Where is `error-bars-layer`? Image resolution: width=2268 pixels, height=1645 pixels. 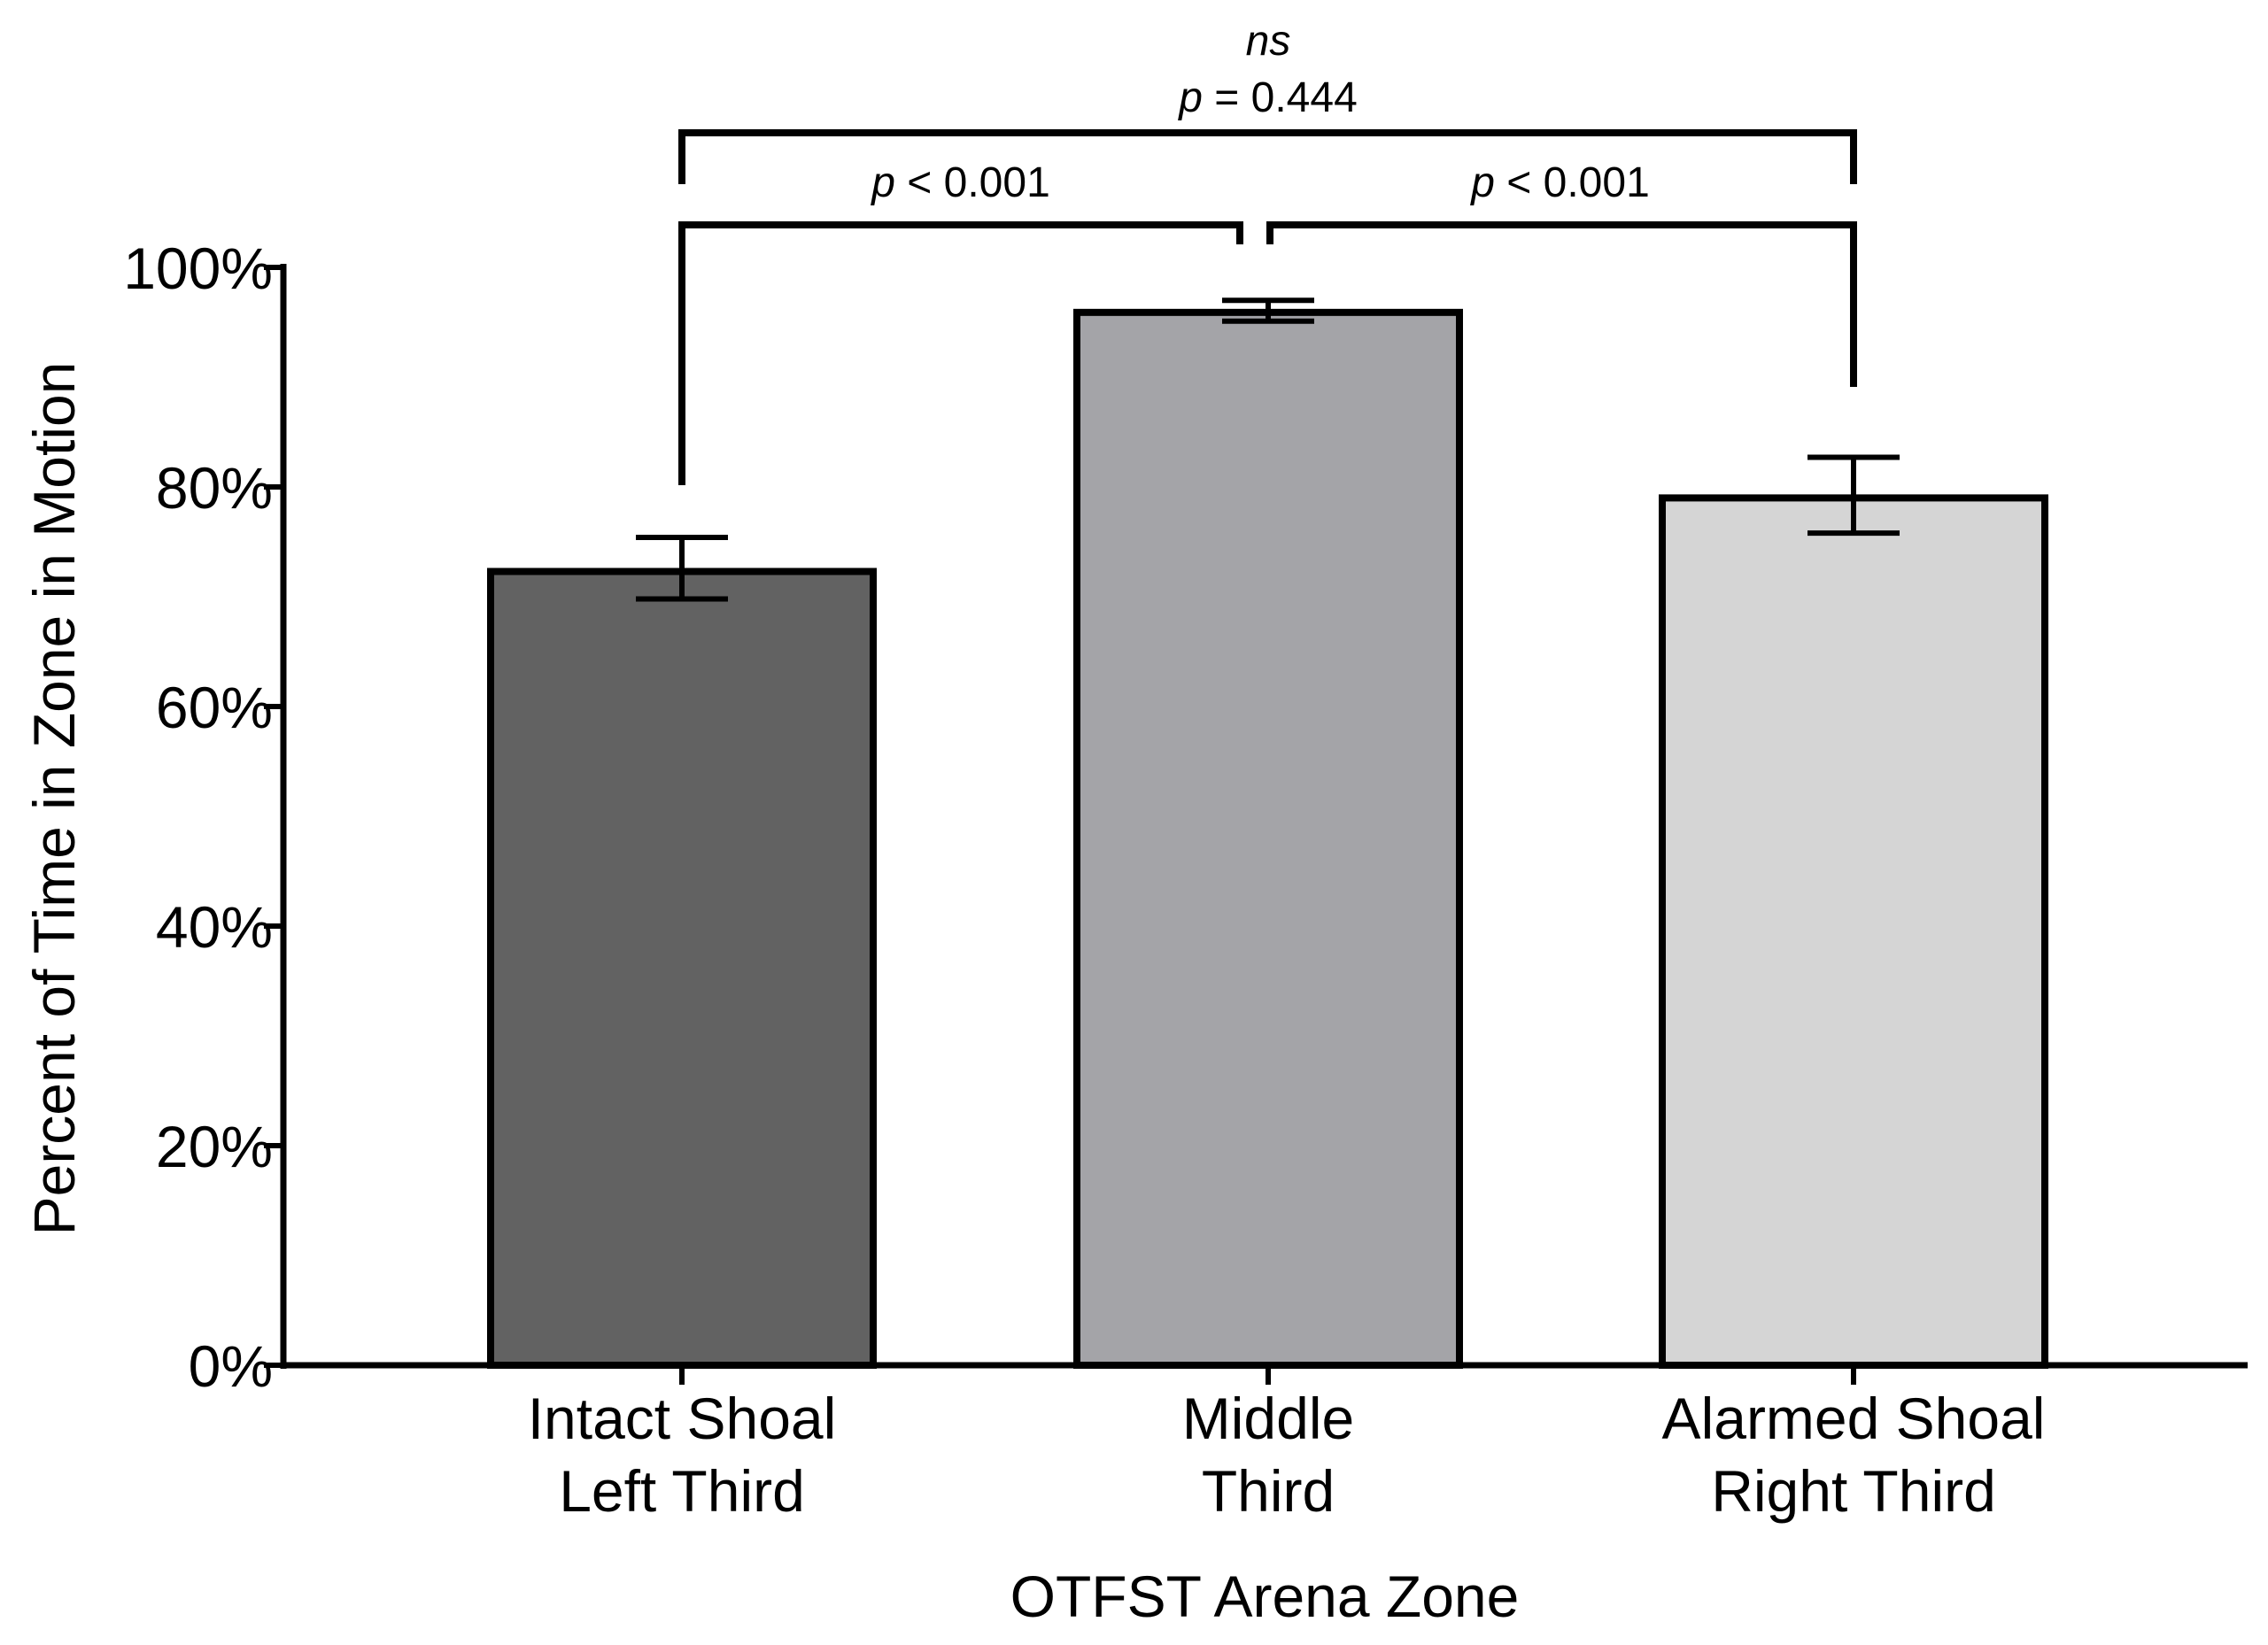
error-bars-layer is located at coordinates (1268, 449).